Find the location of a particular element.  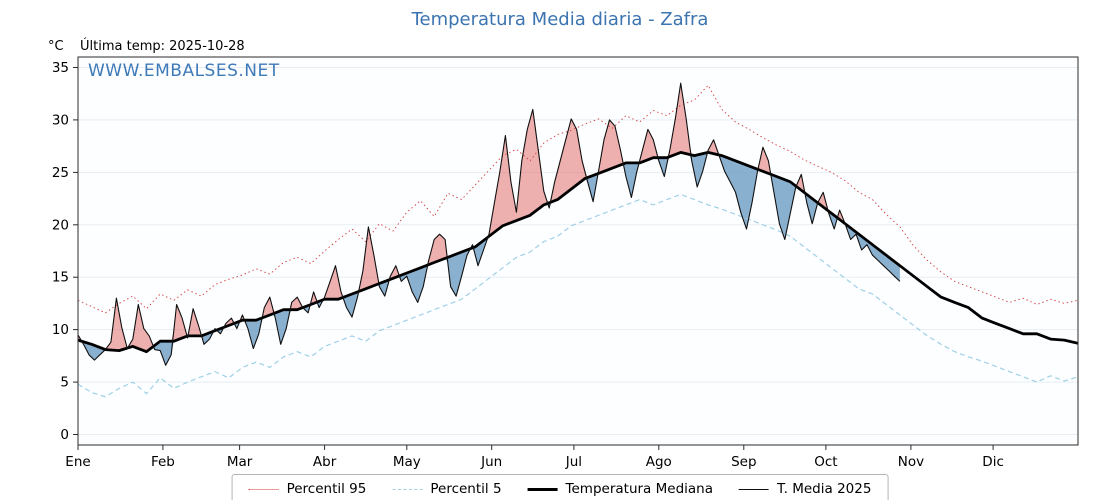

media-2025-line-sample is located at coordinates (754, 489).